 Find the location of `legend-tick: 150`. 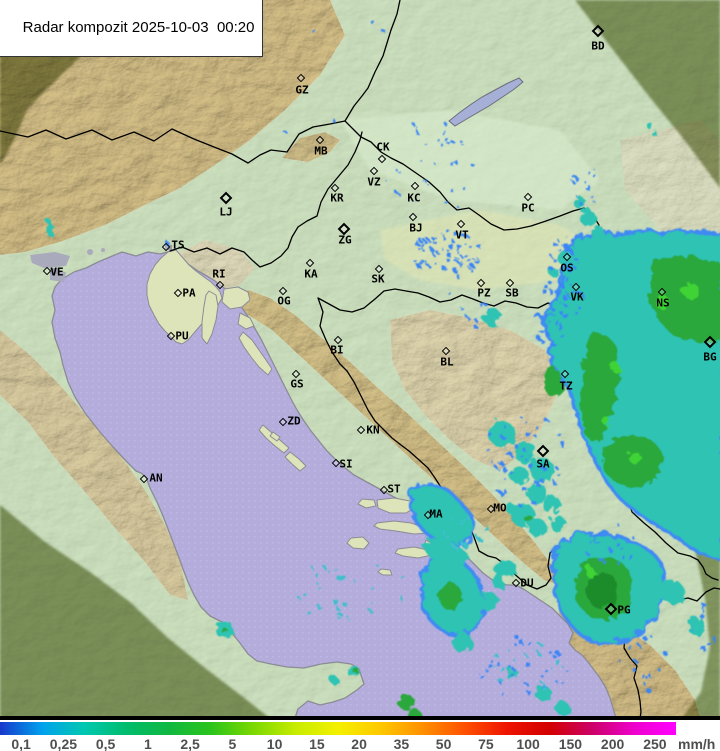

legend-tick: 150 is located at coordinates (570, 743).